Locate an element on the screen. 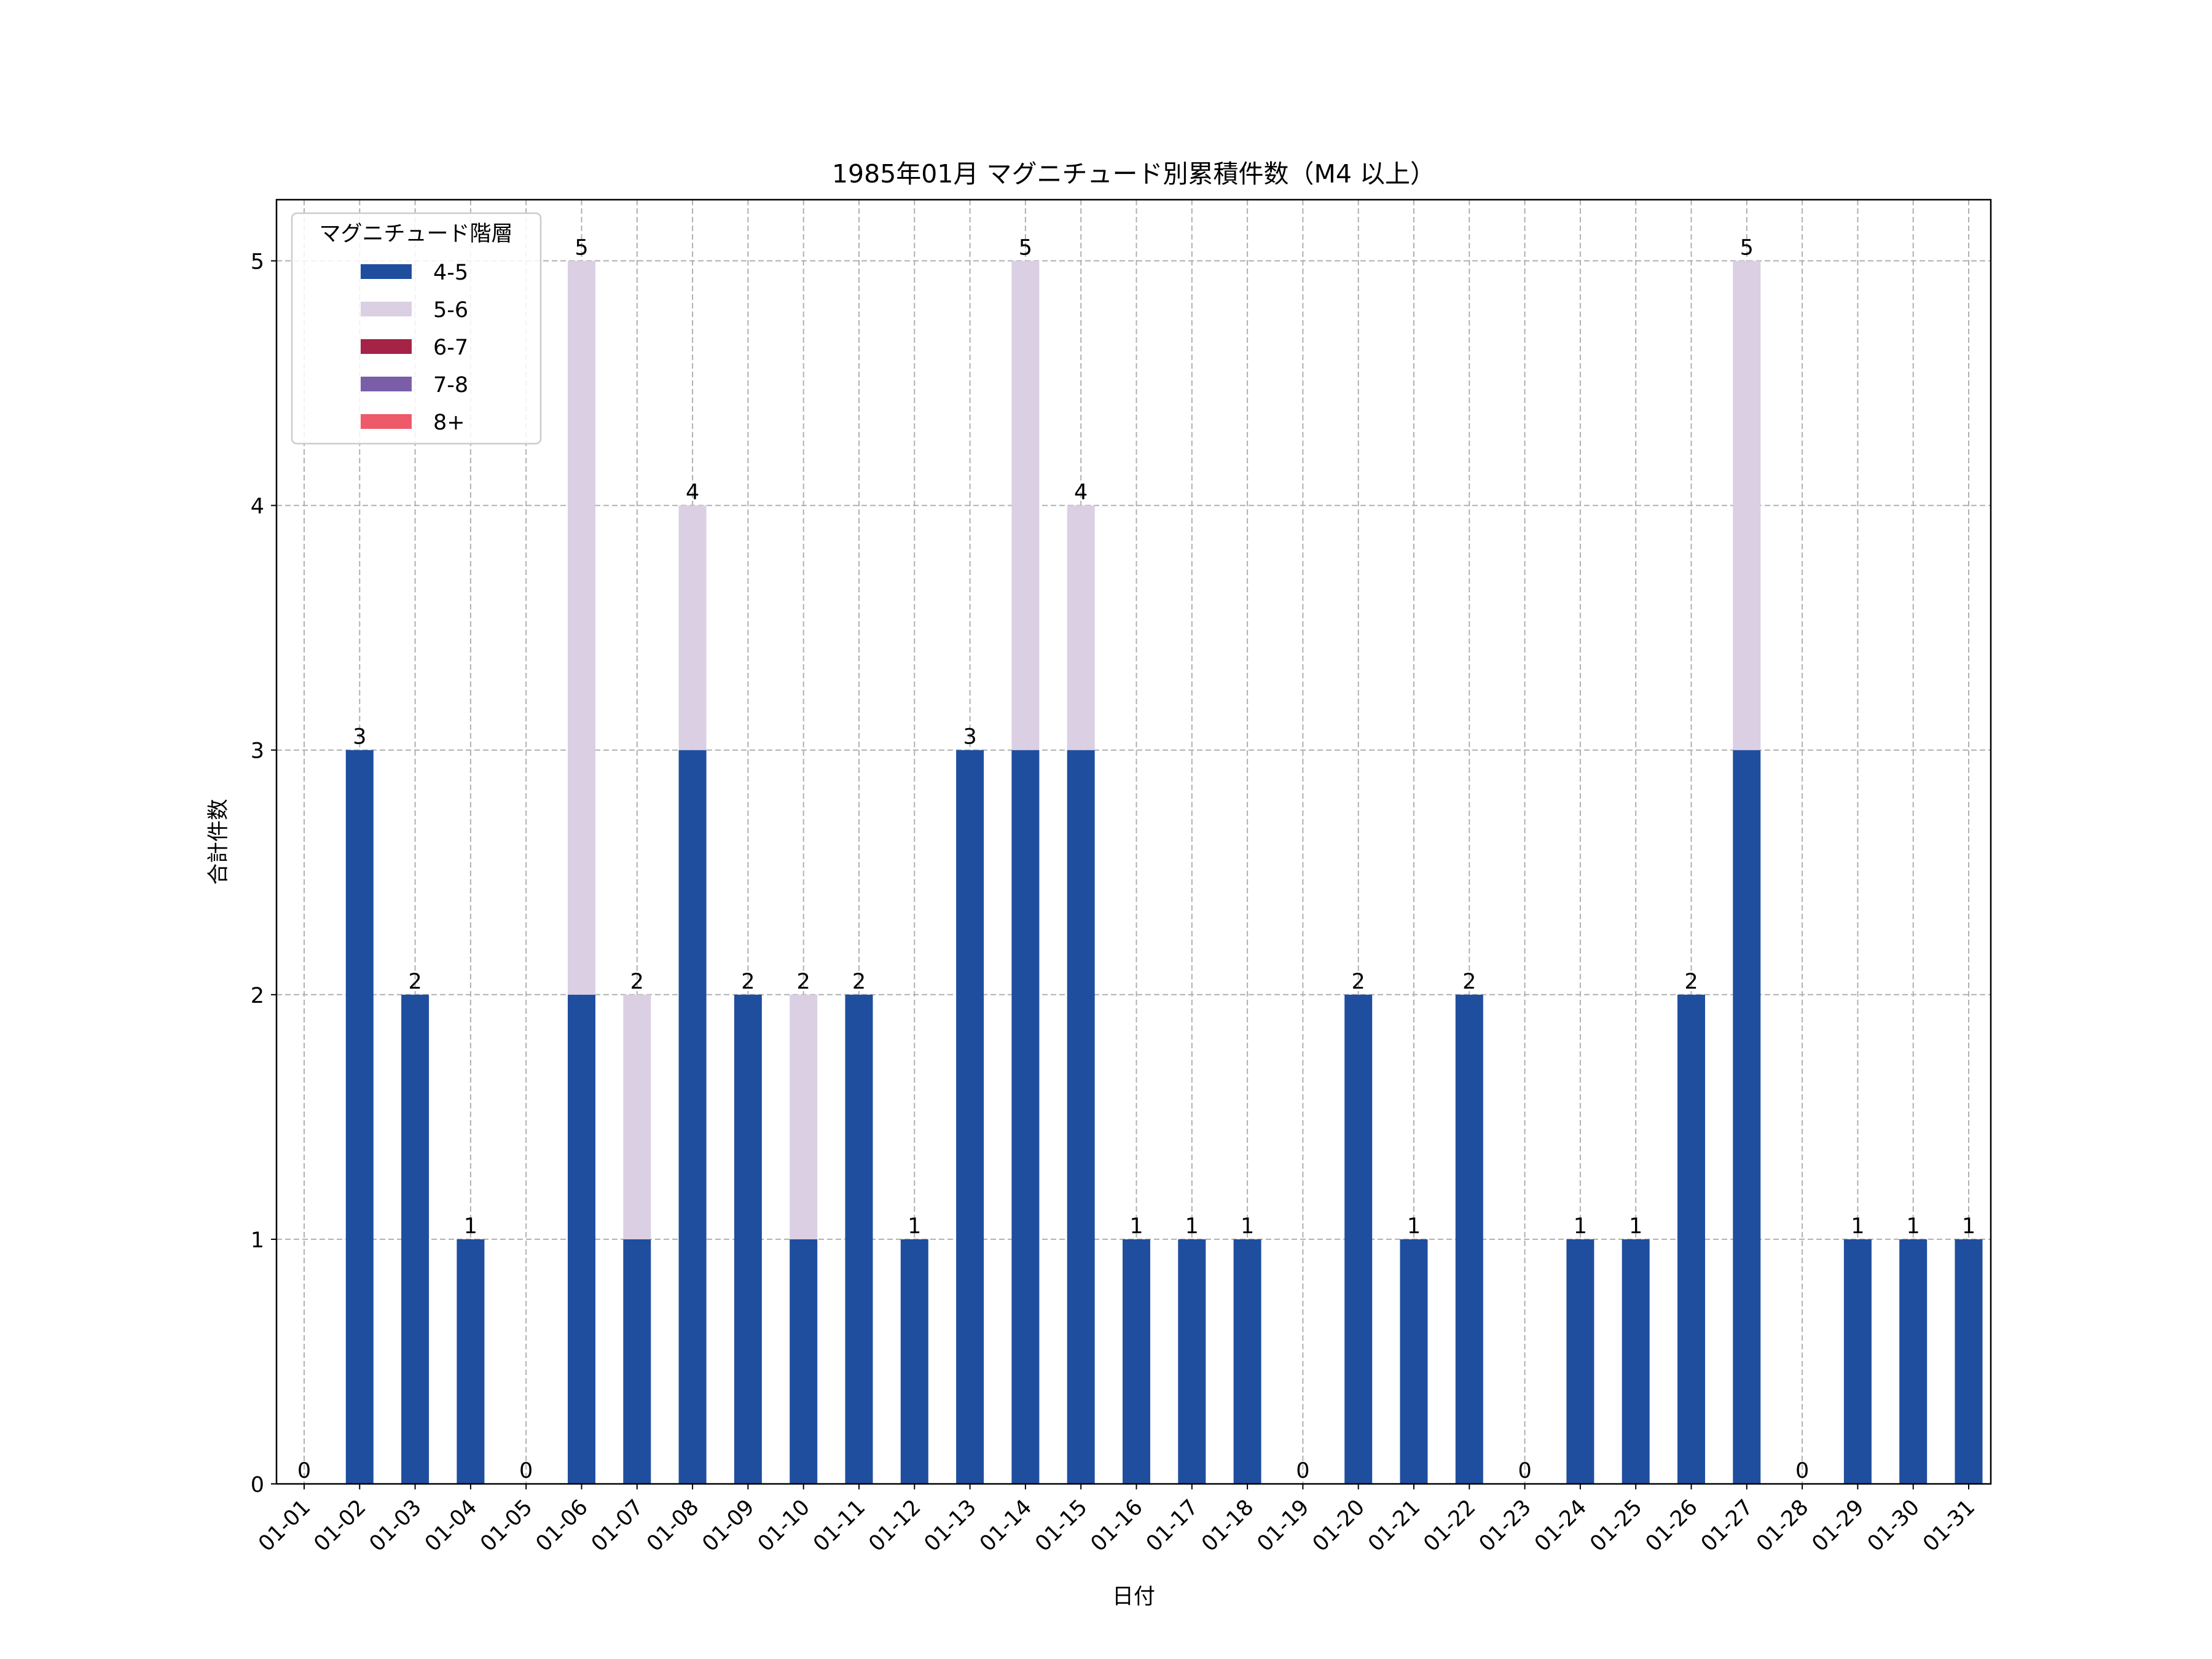 The width and height of the screenshot is (2212, 1659). legend-title: マグニチュード階層 is located at coordinates (415, 234).